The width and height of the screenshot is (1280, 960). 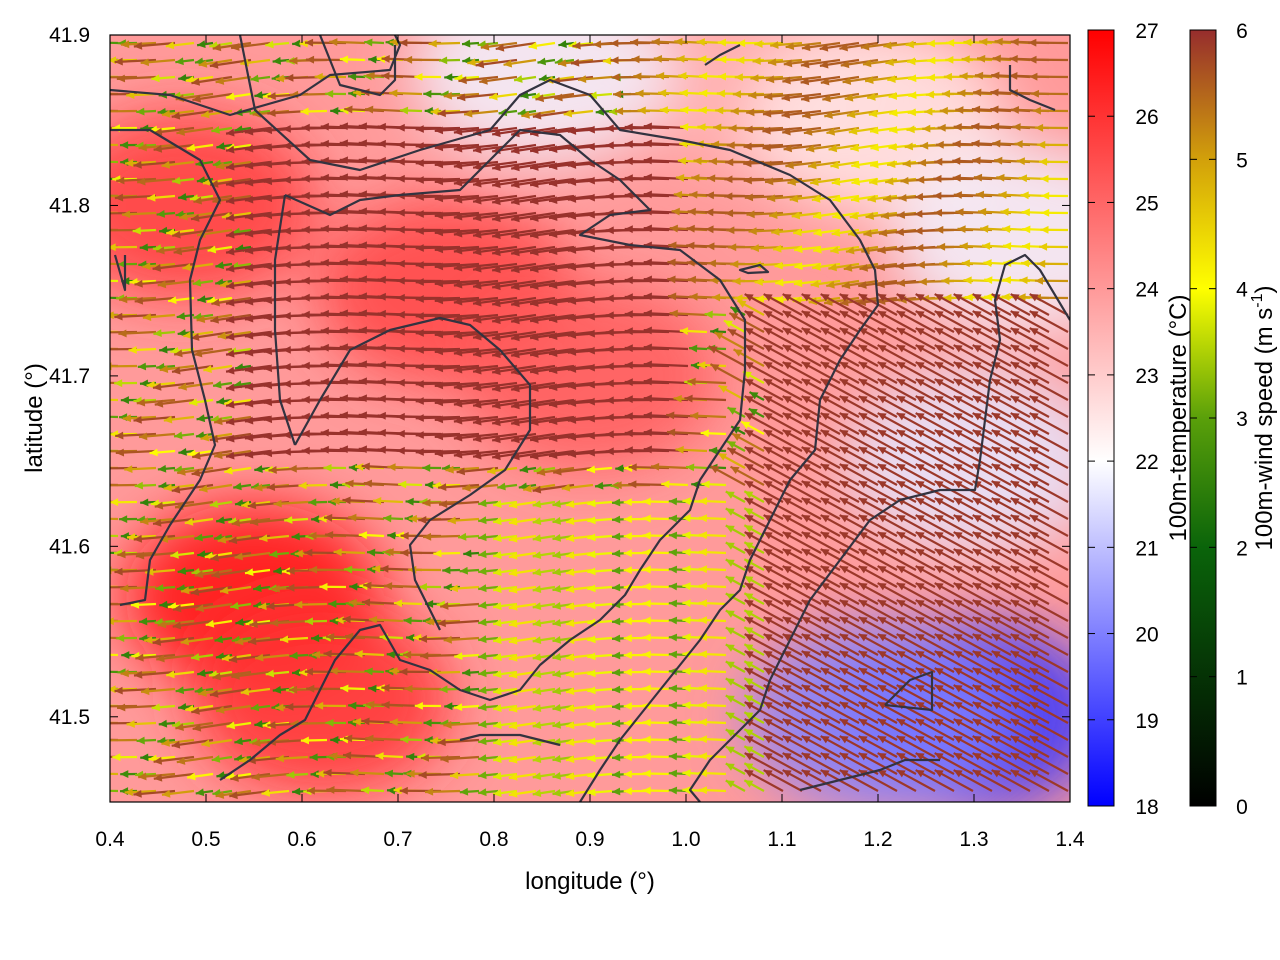 What do you see at coordinates (1219, 419) in the screenshot?
I see `wind-colorbar-ticks: 0 1 2 3 4 5 6` at bounding box center [1219, 419].